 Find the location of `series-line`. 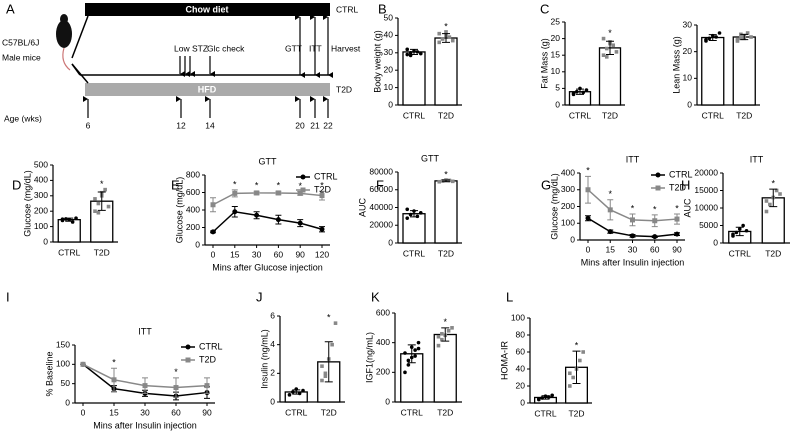

series-line is located at coordinates (267, 199).